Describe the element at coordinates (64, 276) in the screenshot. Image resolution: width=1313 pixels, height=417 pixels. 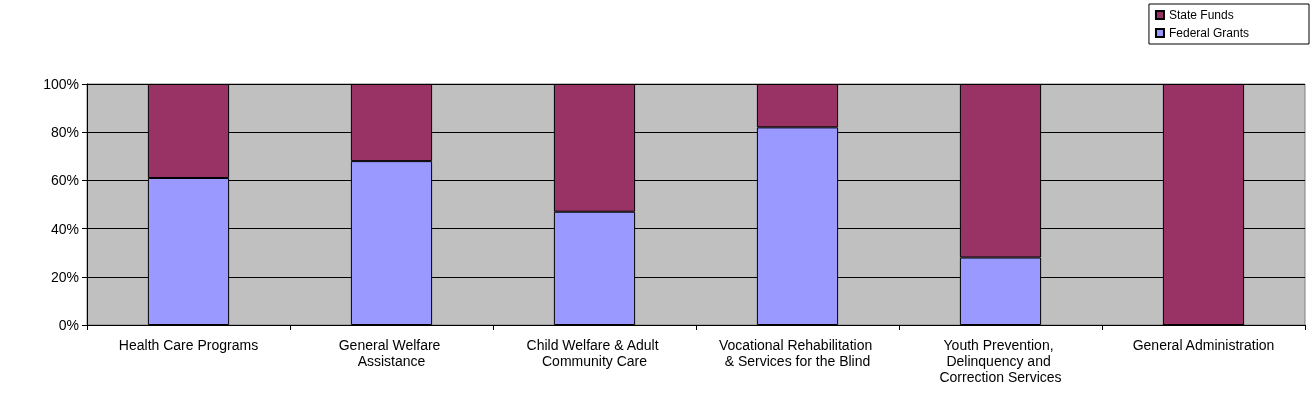
I see `y-tick-label: 20%` at that location.